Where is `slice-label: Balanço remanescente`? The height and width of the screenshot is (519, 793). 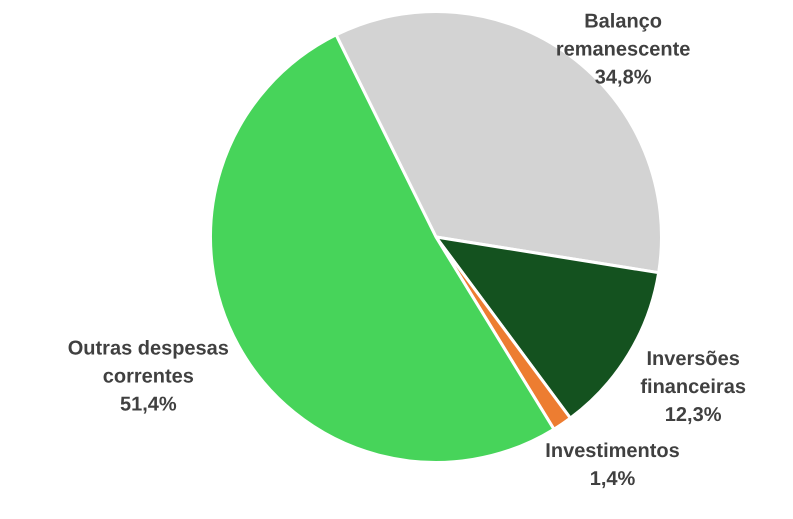 slice-label: Balanço remanescente is located at coordinates (623, 35).